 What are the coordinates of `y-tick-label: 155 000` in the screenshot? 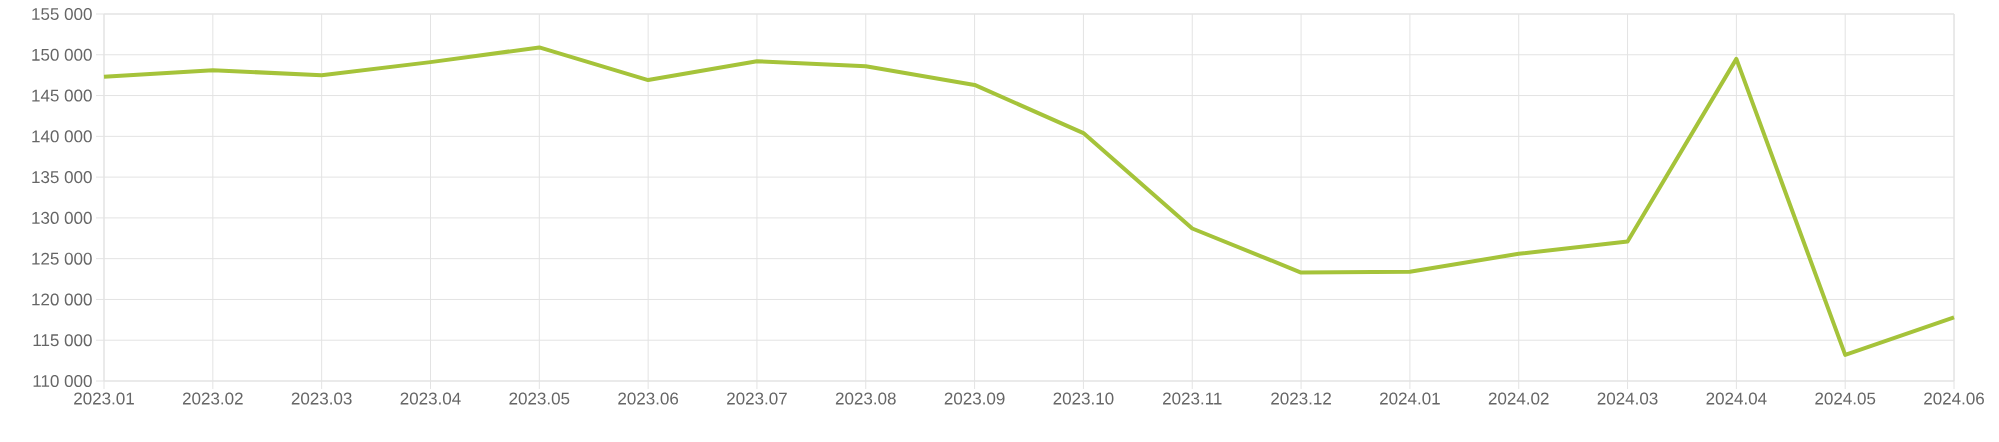 It's located at (62, 14).